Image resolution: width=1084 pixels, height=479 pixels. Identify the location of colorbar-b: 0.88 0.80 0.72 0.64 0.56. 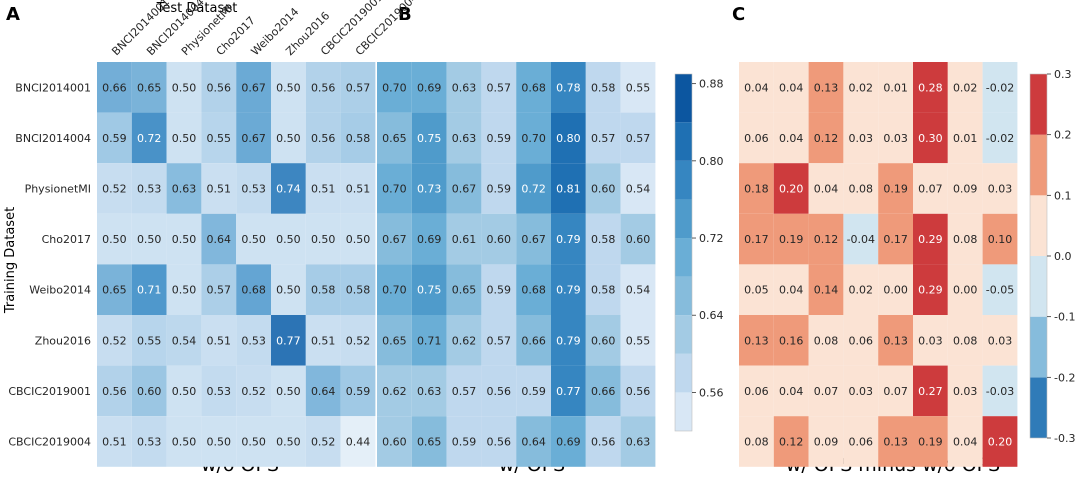
(699, 252).